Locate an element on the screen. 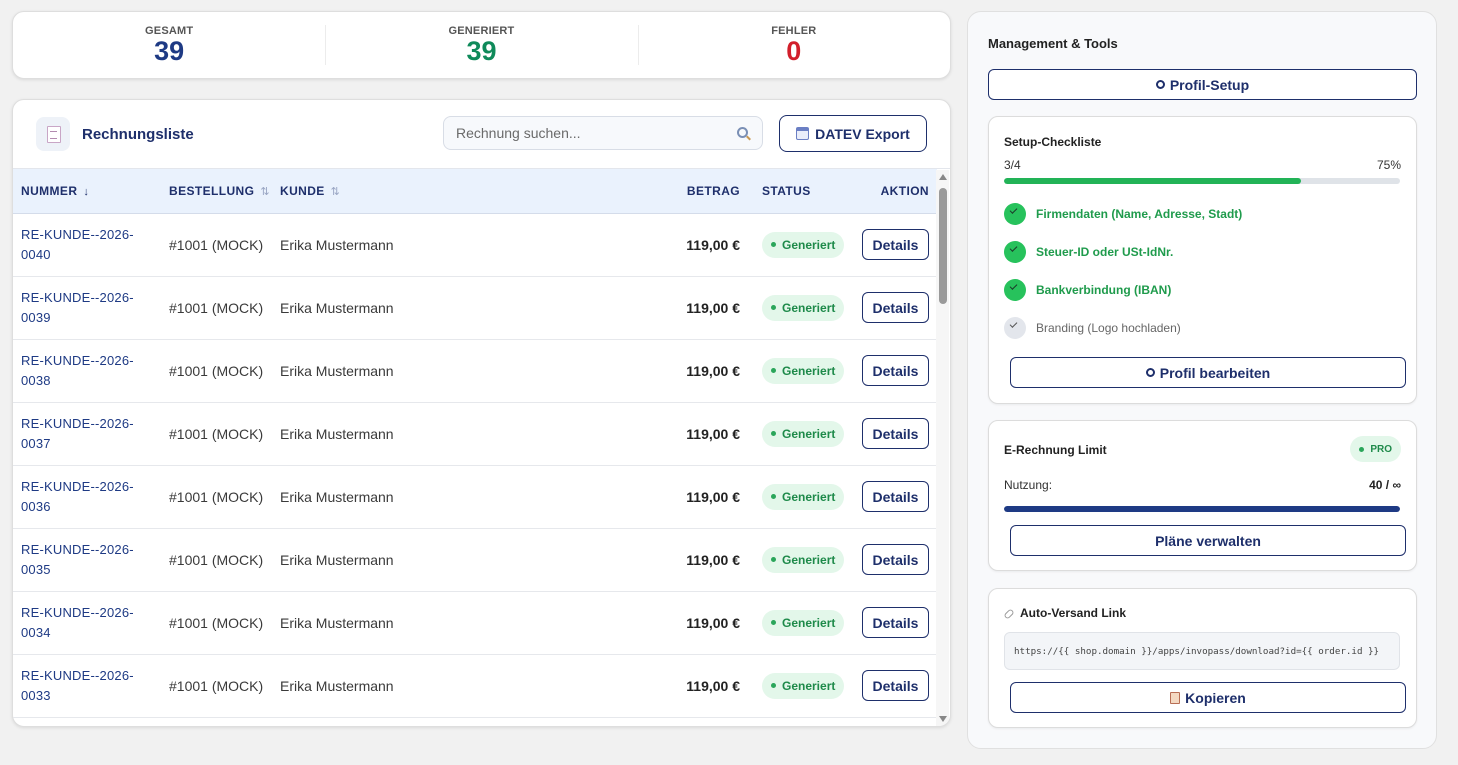 The width and height of the screenshot is (1458, 765). invoice-list-title: Rechnungsliste is located at coordinates (138, 134).